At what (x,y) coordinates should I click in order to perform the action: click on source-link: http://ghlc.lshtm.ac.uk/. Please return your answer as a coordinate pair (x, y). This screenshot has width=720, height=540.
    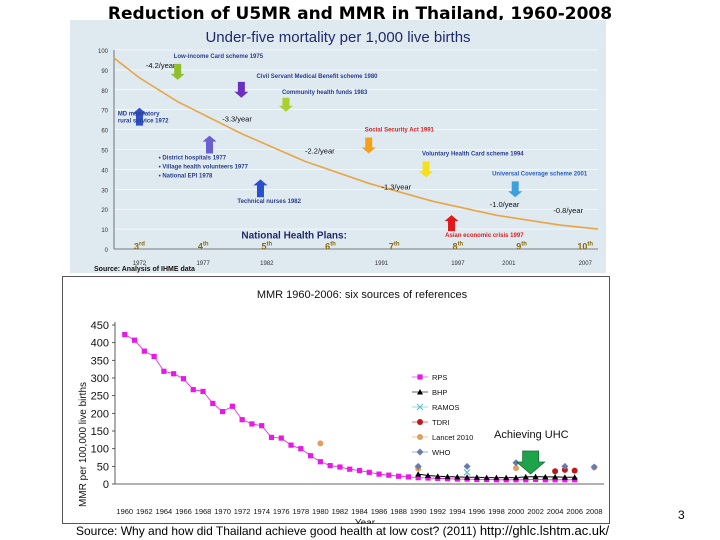
    Looking at the image, I should click on (544, 530).